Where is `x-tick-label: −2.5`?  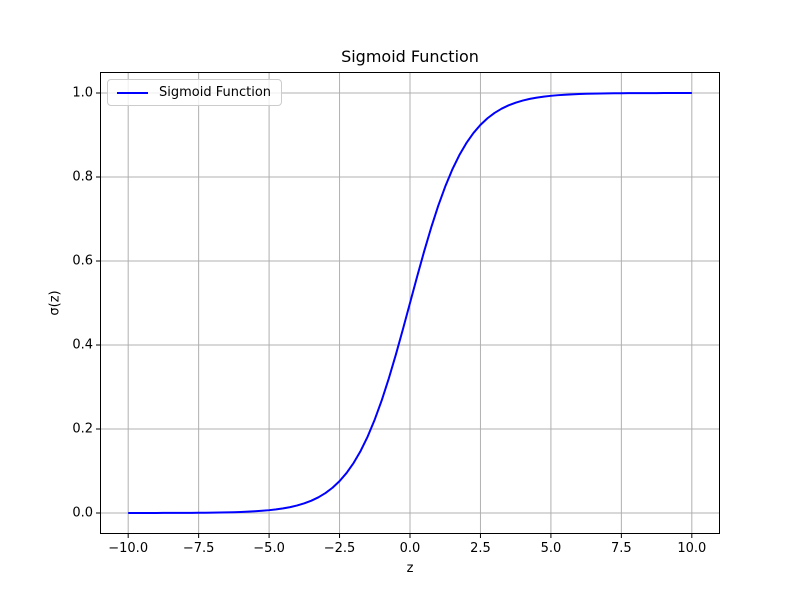 x-tick-label: −2.5 is located at coordinates (339, 548).